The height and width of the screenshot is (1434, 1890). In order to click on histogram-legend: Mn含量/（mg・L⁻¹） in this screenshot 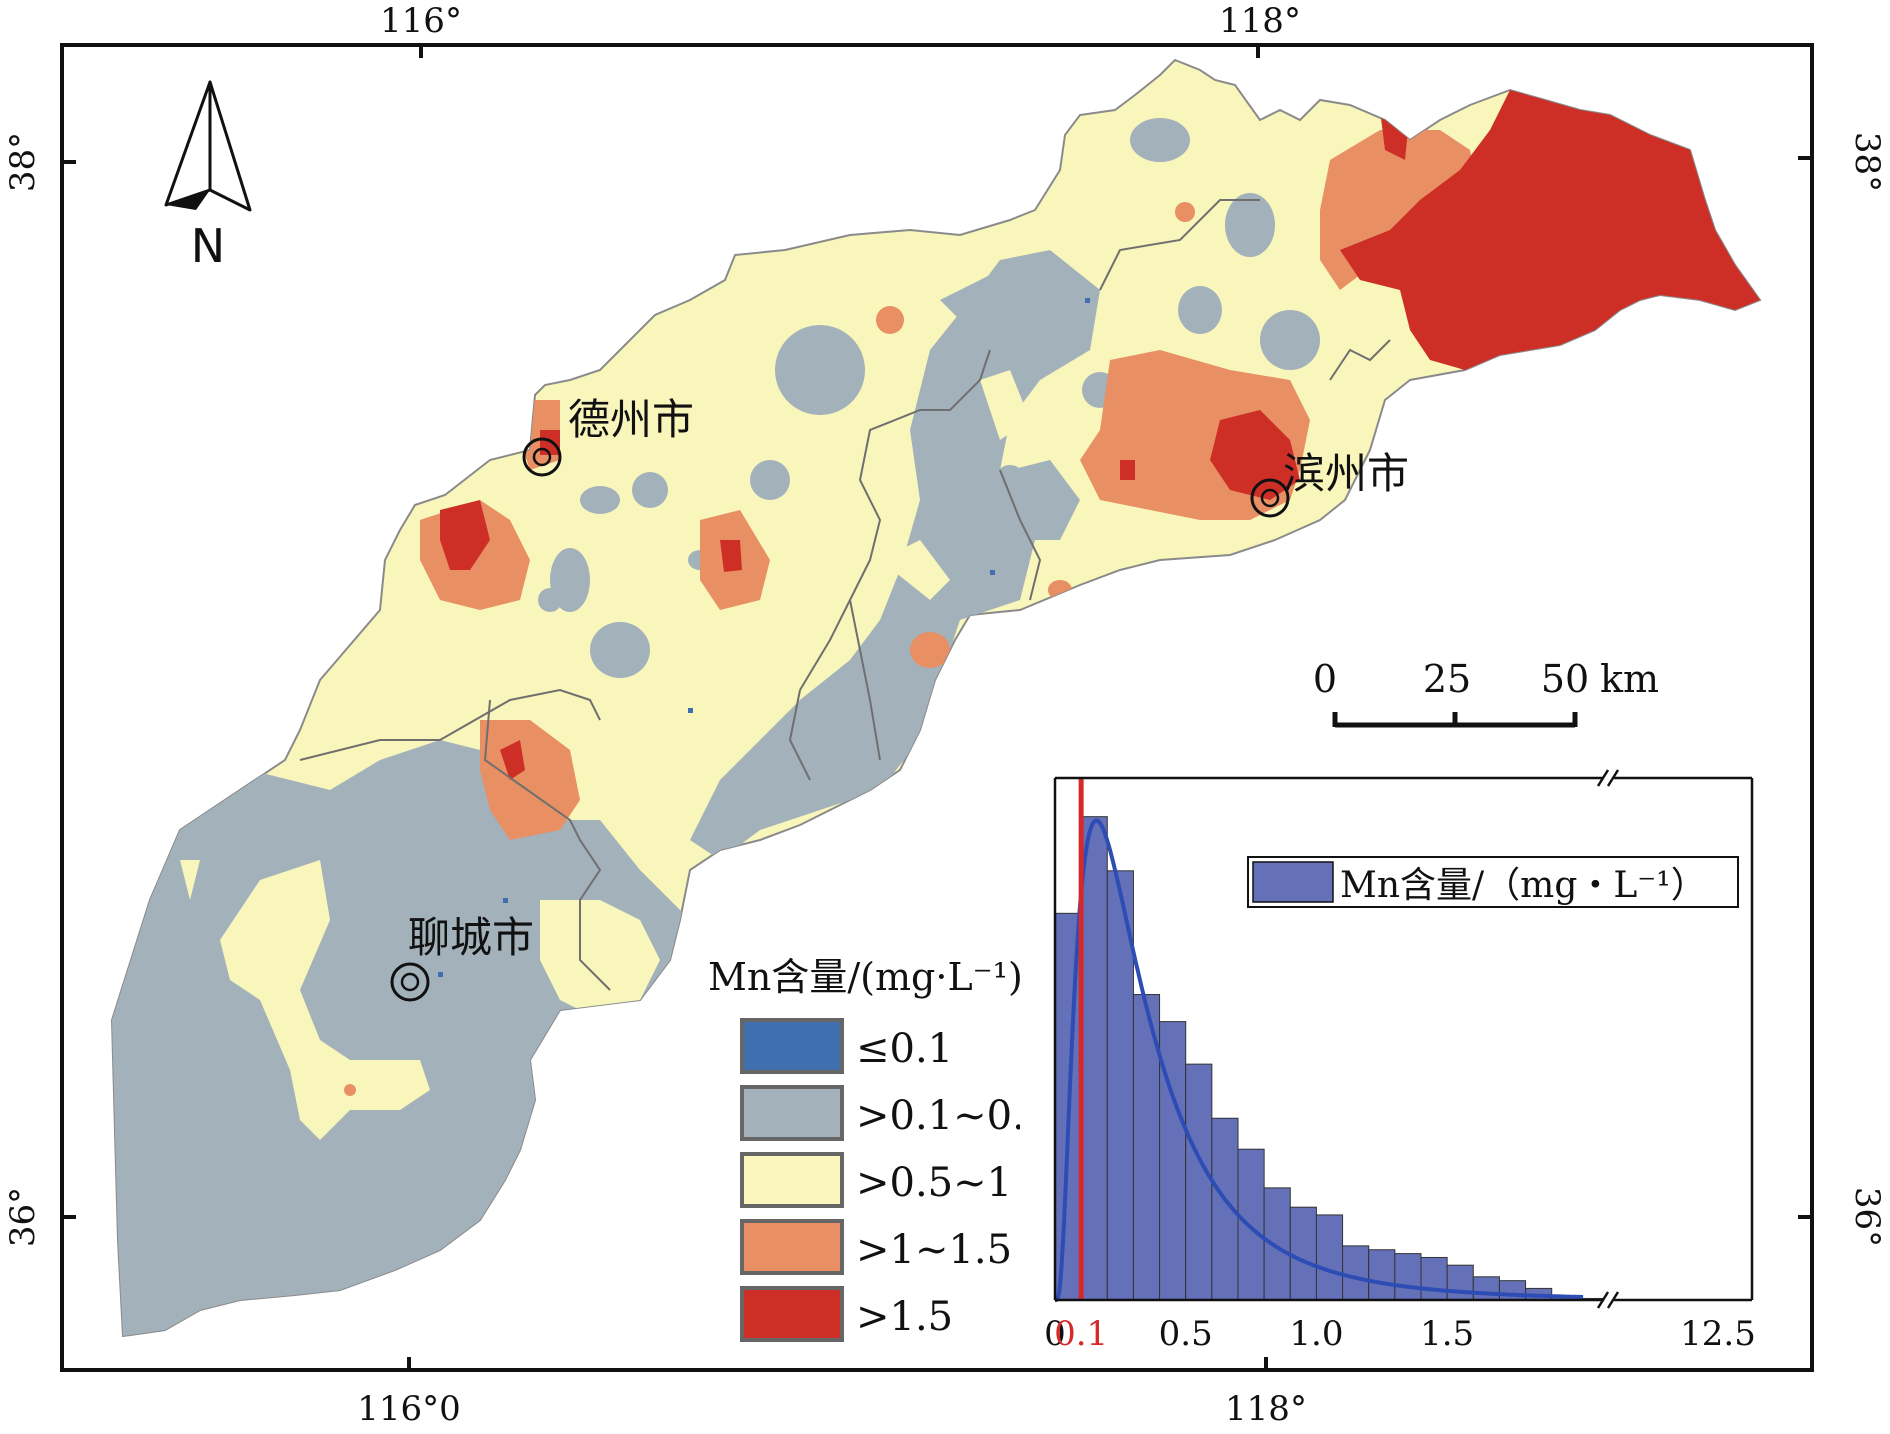, I will do `click(1493, 882)`.